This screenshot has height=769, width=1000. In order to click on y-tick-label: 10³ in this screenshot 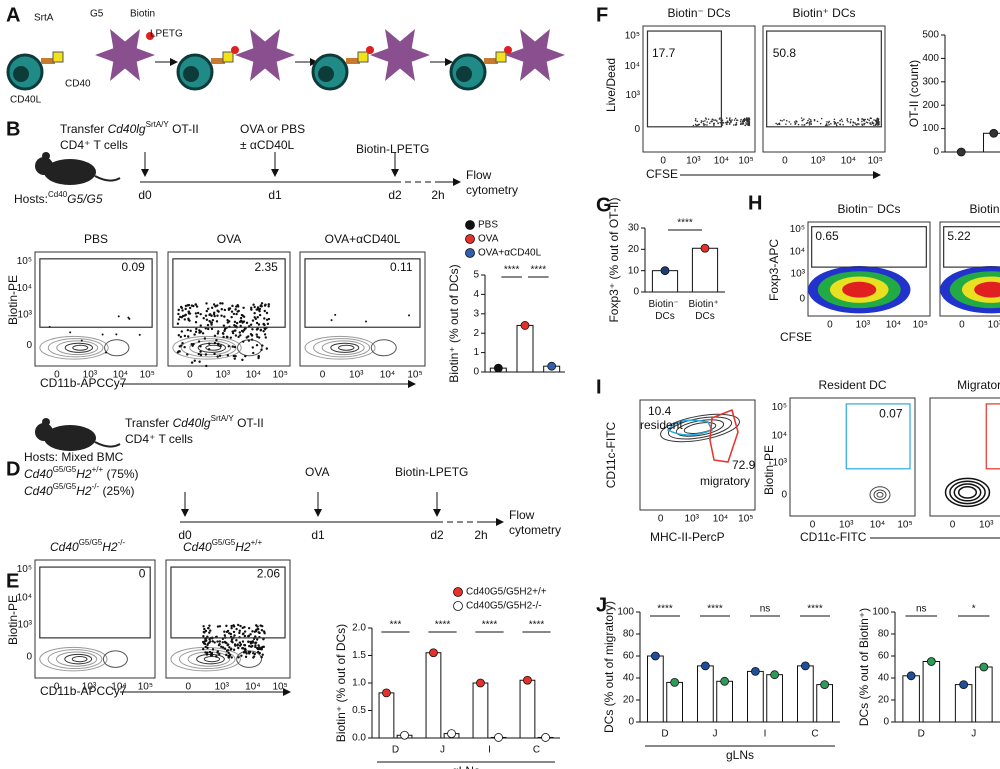, I will do `click(633, 95)`.